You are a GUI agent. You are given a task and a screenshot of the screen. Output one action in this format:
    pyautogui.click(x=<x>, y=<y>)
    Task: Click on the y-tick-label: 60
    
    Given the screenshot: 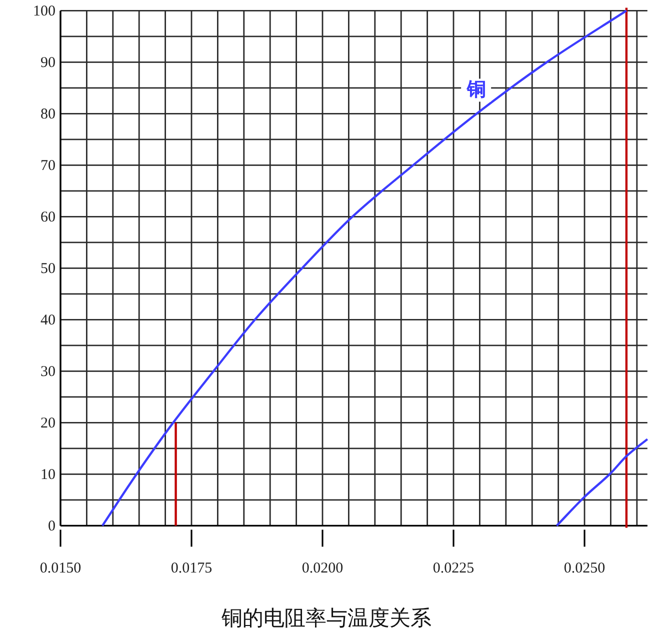 What is the action you would take?
    pyautogui.click(x=48, y=218)
    